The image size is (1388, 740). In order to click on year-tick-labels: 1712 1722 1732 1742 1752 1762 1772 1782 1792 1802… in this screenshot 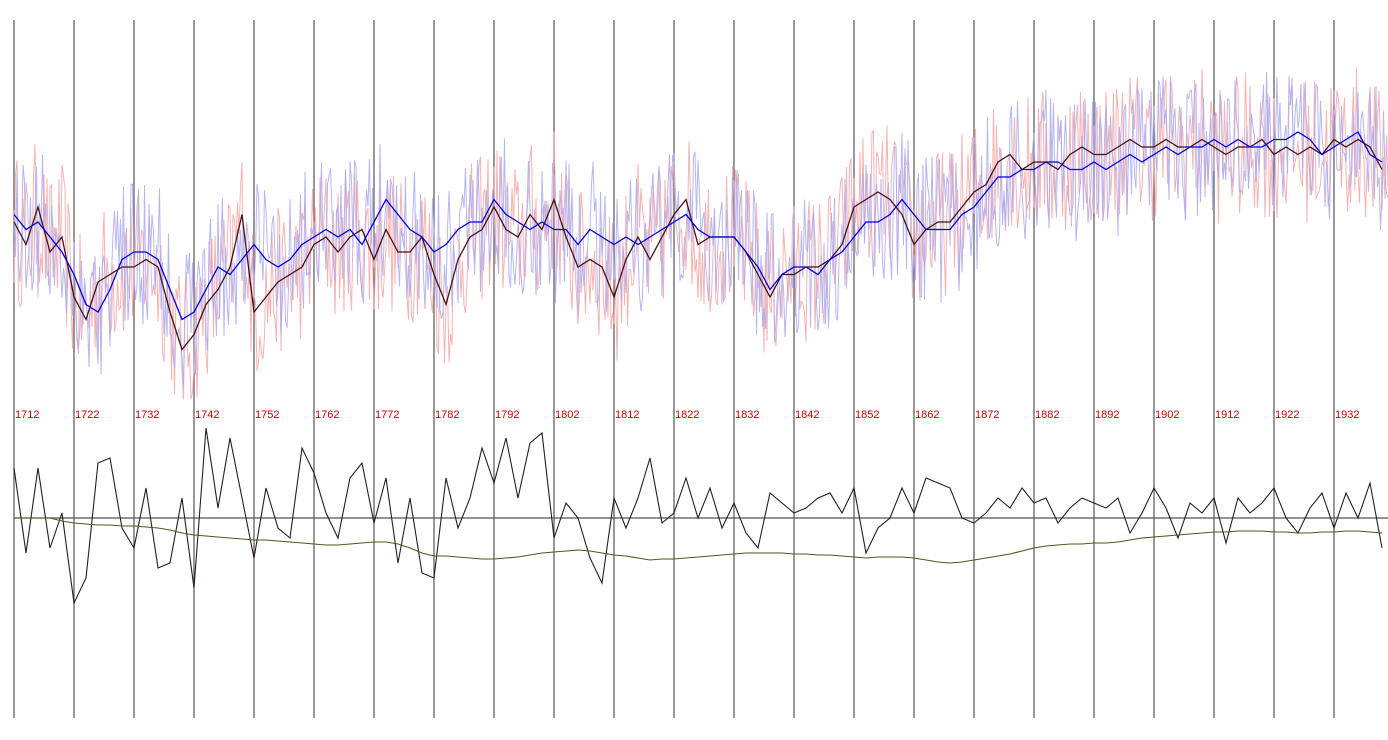, I will do `click(687, 415)`.